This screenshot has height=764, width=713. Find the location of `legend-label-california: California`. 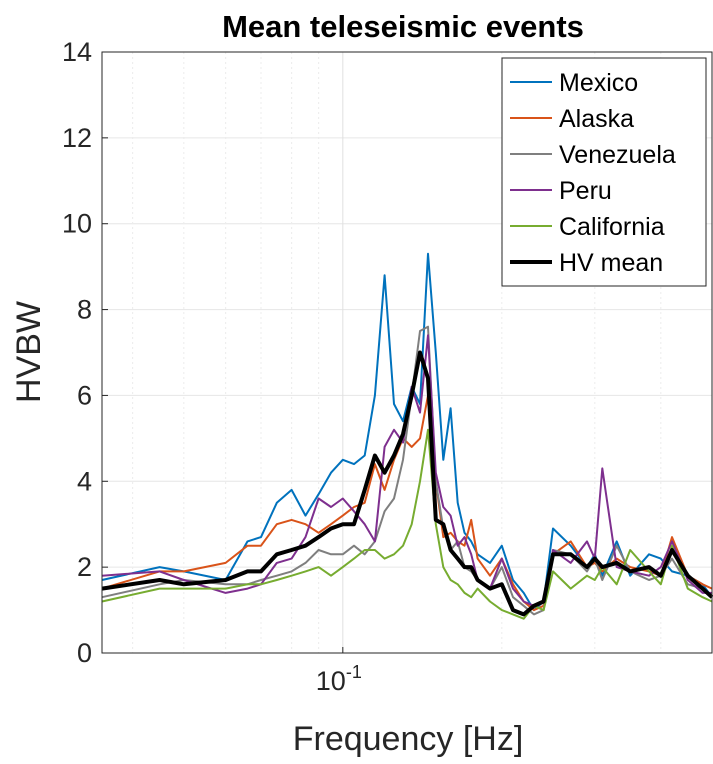

legend-label-california: California is located at coordinates (612, 227).